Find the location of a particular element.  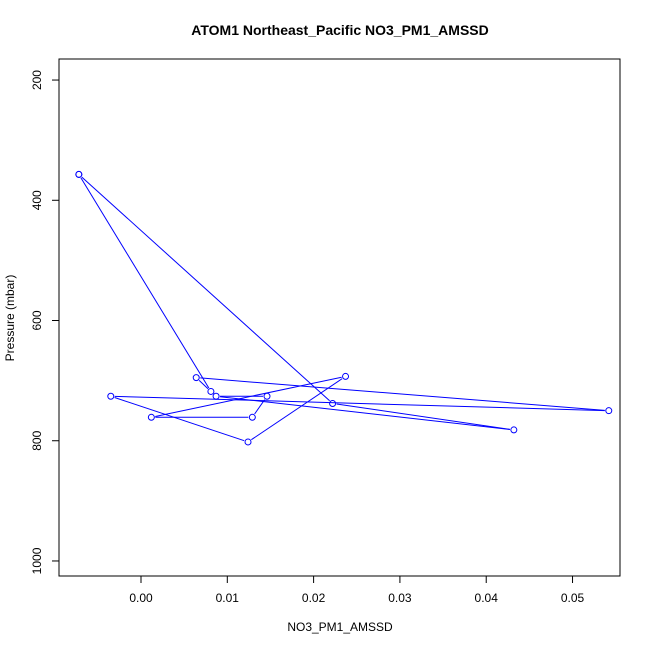

y-axis: 200 400 600 800 1000 is located at coordinates (45, 322).